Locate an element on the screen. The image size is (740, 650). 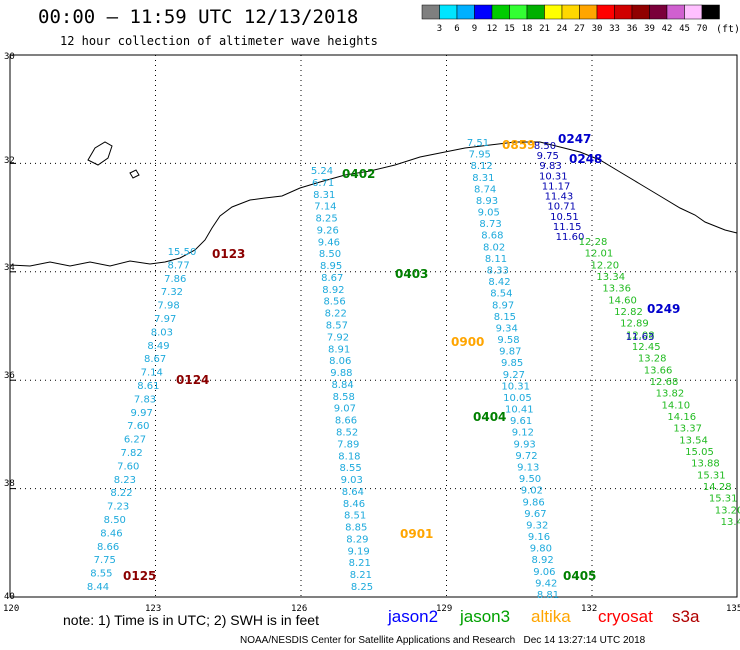
wave-height-value: 14.28 is located at coordinates (717, 487).